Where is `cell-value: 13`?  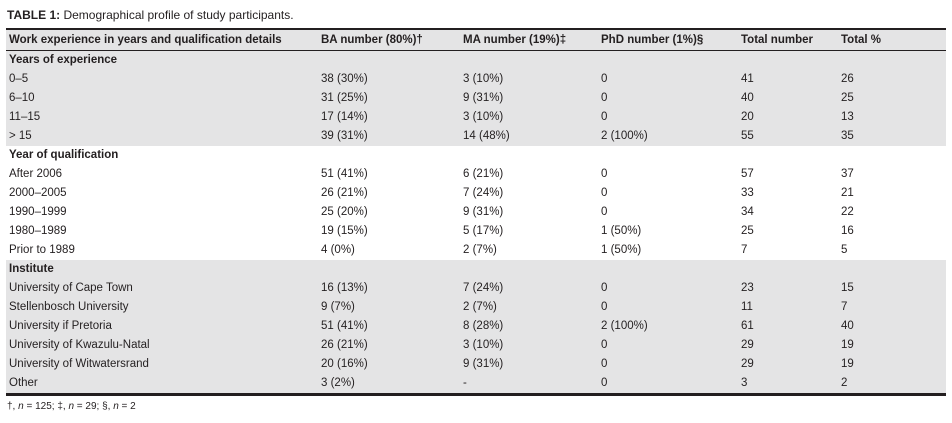
cell-value: 13 is located at coordinates (847, 117).